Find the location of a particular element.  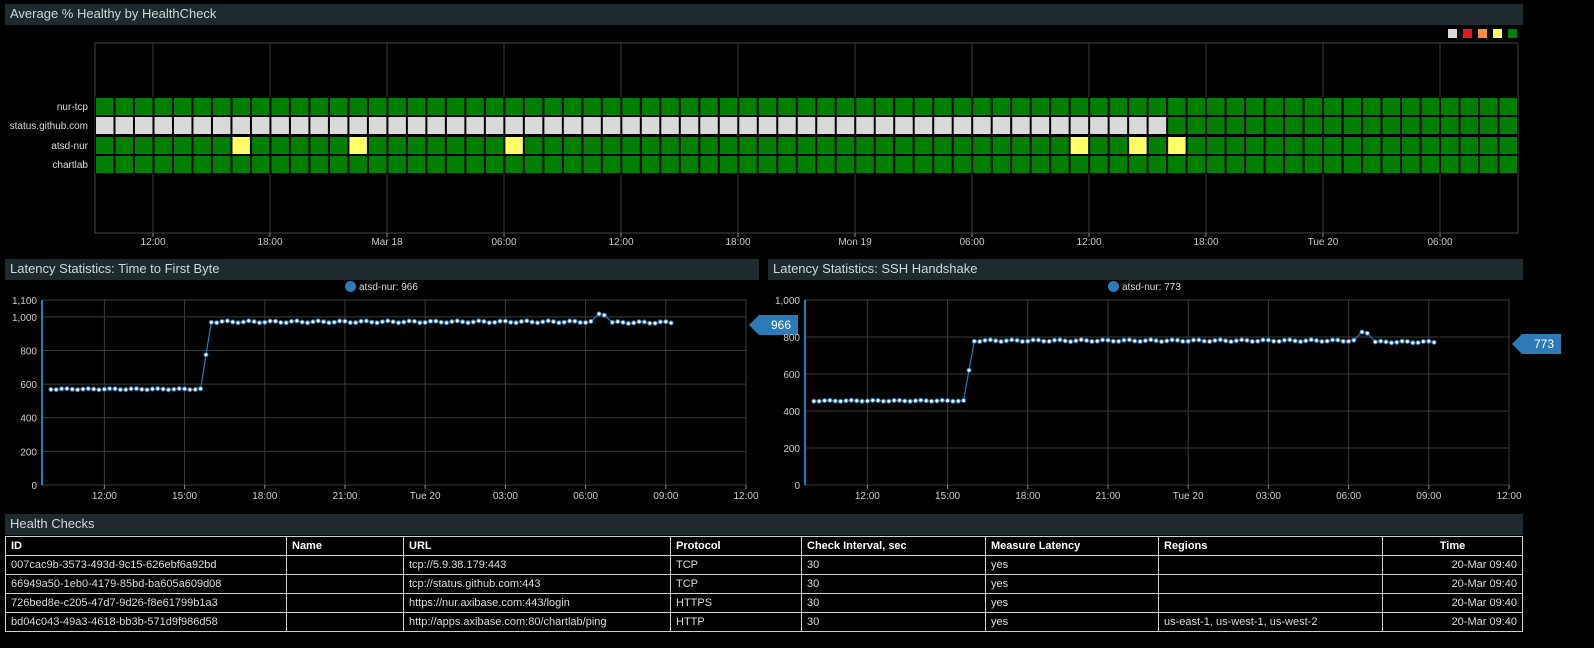

legend-swatch-ok is located at coordinates (1512, 33).